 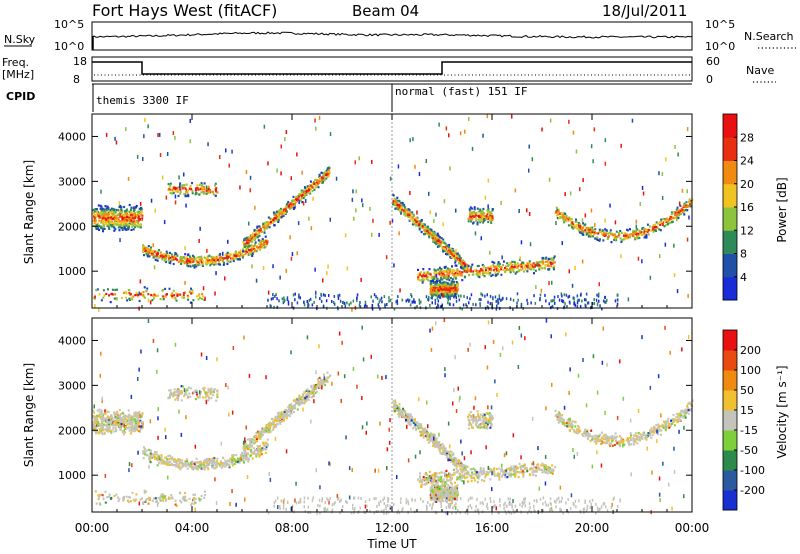 I want to click on power-cell-1926, so click(x=444, y=277).